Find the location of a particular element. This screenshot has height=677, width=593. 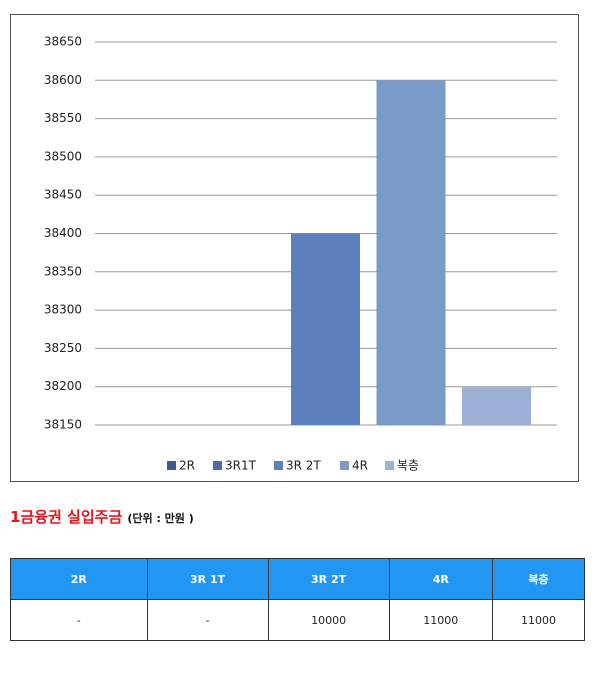

legend-label: 3R1T is located at coordinates (241, 466).